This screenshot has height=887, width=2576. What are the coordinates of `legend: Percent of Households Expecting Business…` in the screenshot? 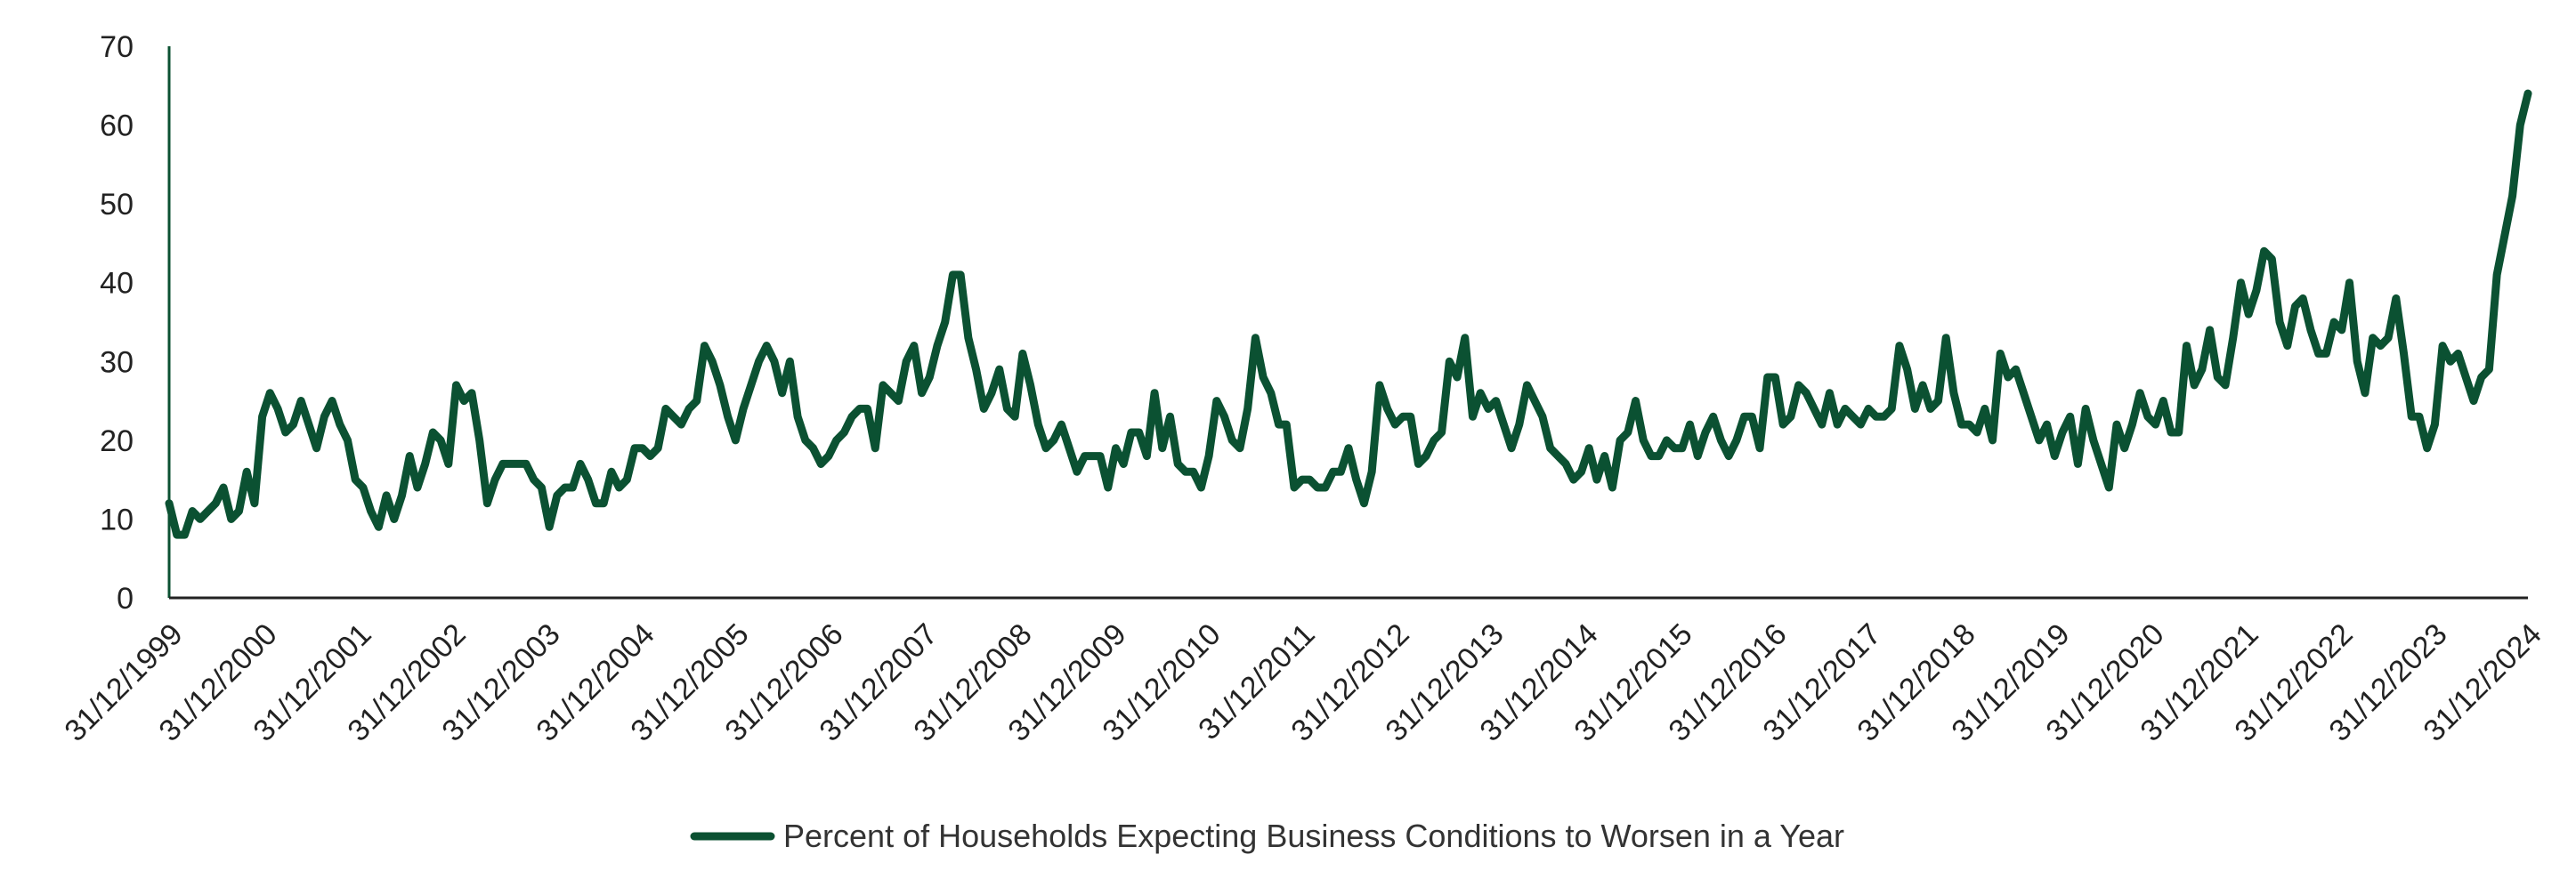 It's located at (1267, 836).